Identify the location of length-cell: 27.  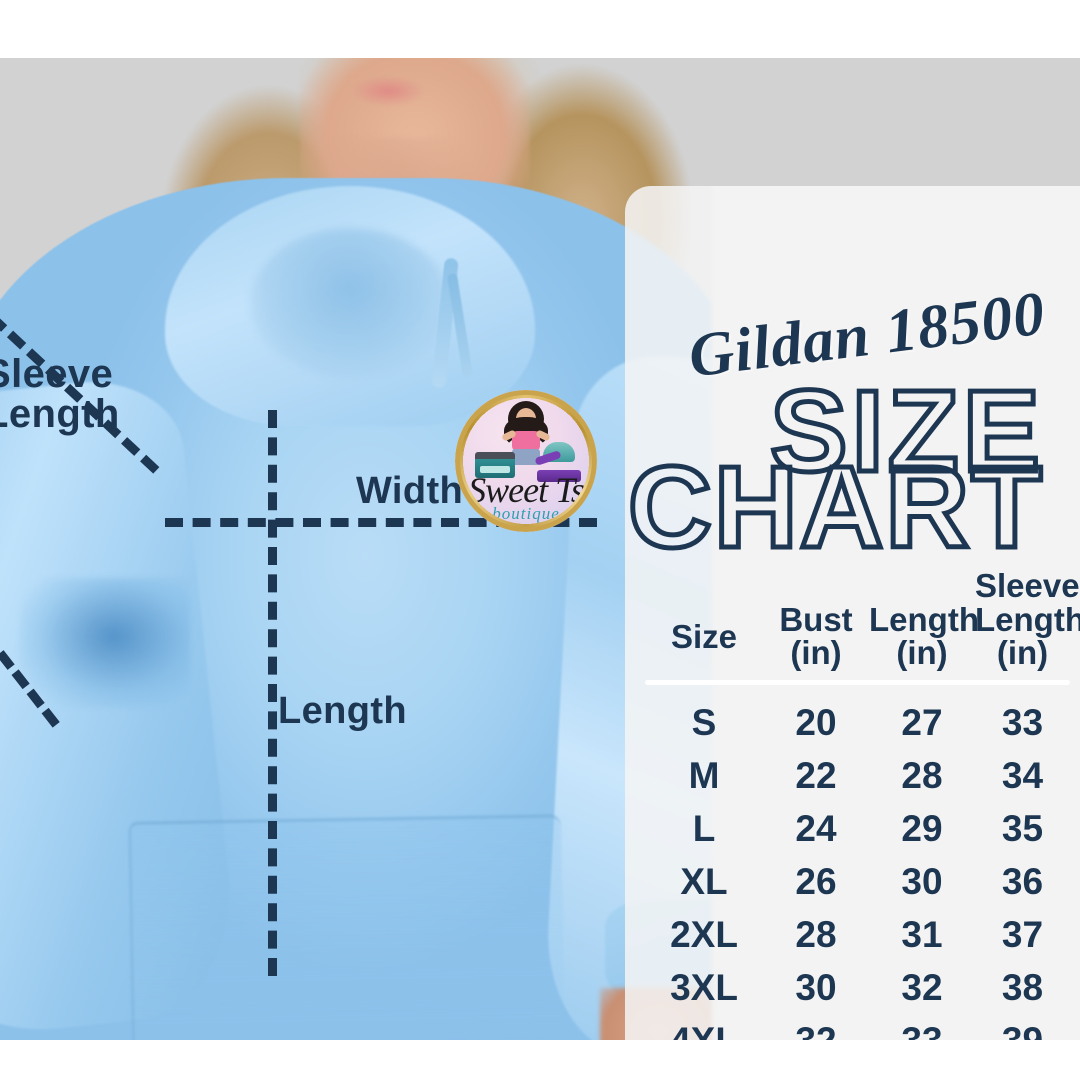
(922, 722).